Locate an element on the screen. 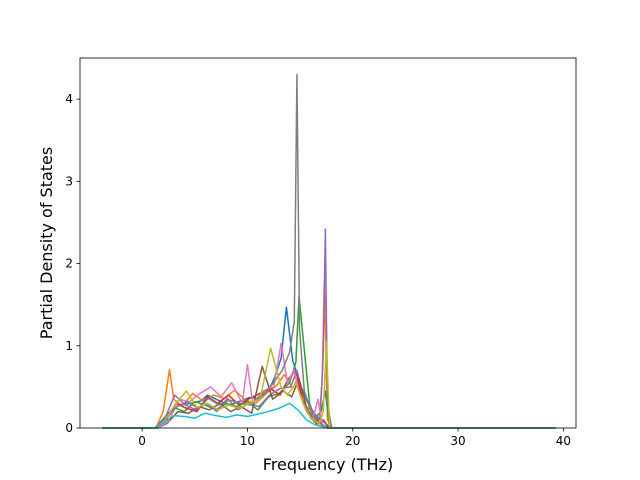 Image resolution: width=640 pixels, height=480 pixels. x-tick-label: 0 is located at coordinates (142, 441).